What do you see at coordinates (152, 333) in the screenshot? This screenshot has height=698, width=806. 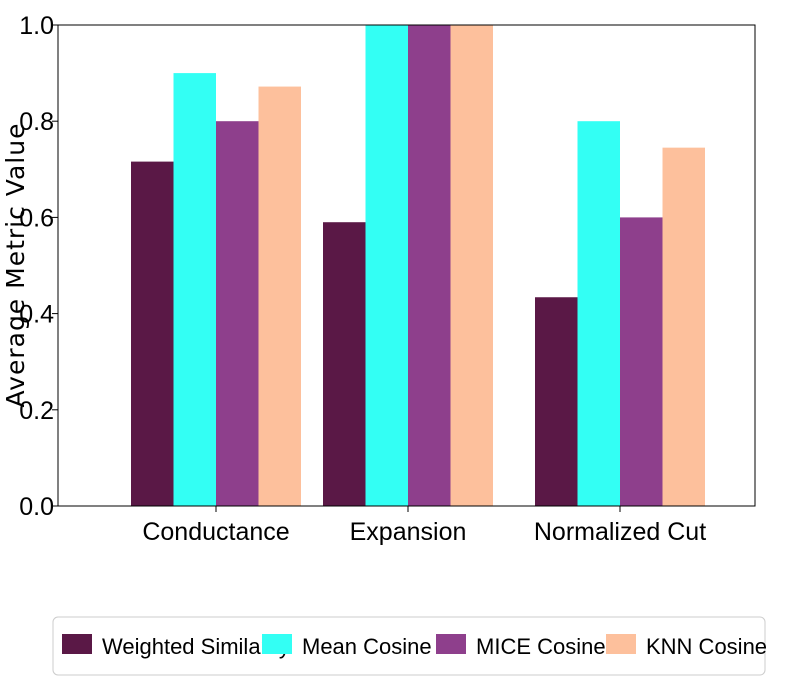 I see `bar-weighted-similarity-conductance` at bounding box center [152, 333].